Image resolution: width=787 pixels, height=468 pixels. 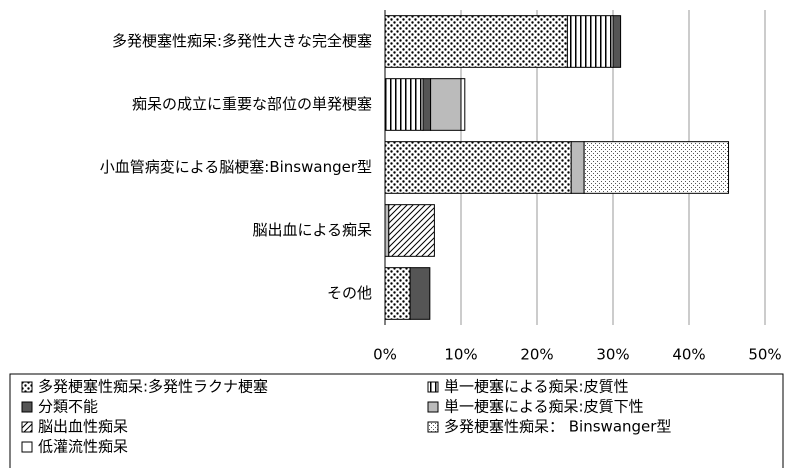 I want to click on legend-label: 脳出血性痴呆, so click(x=83, y=427).